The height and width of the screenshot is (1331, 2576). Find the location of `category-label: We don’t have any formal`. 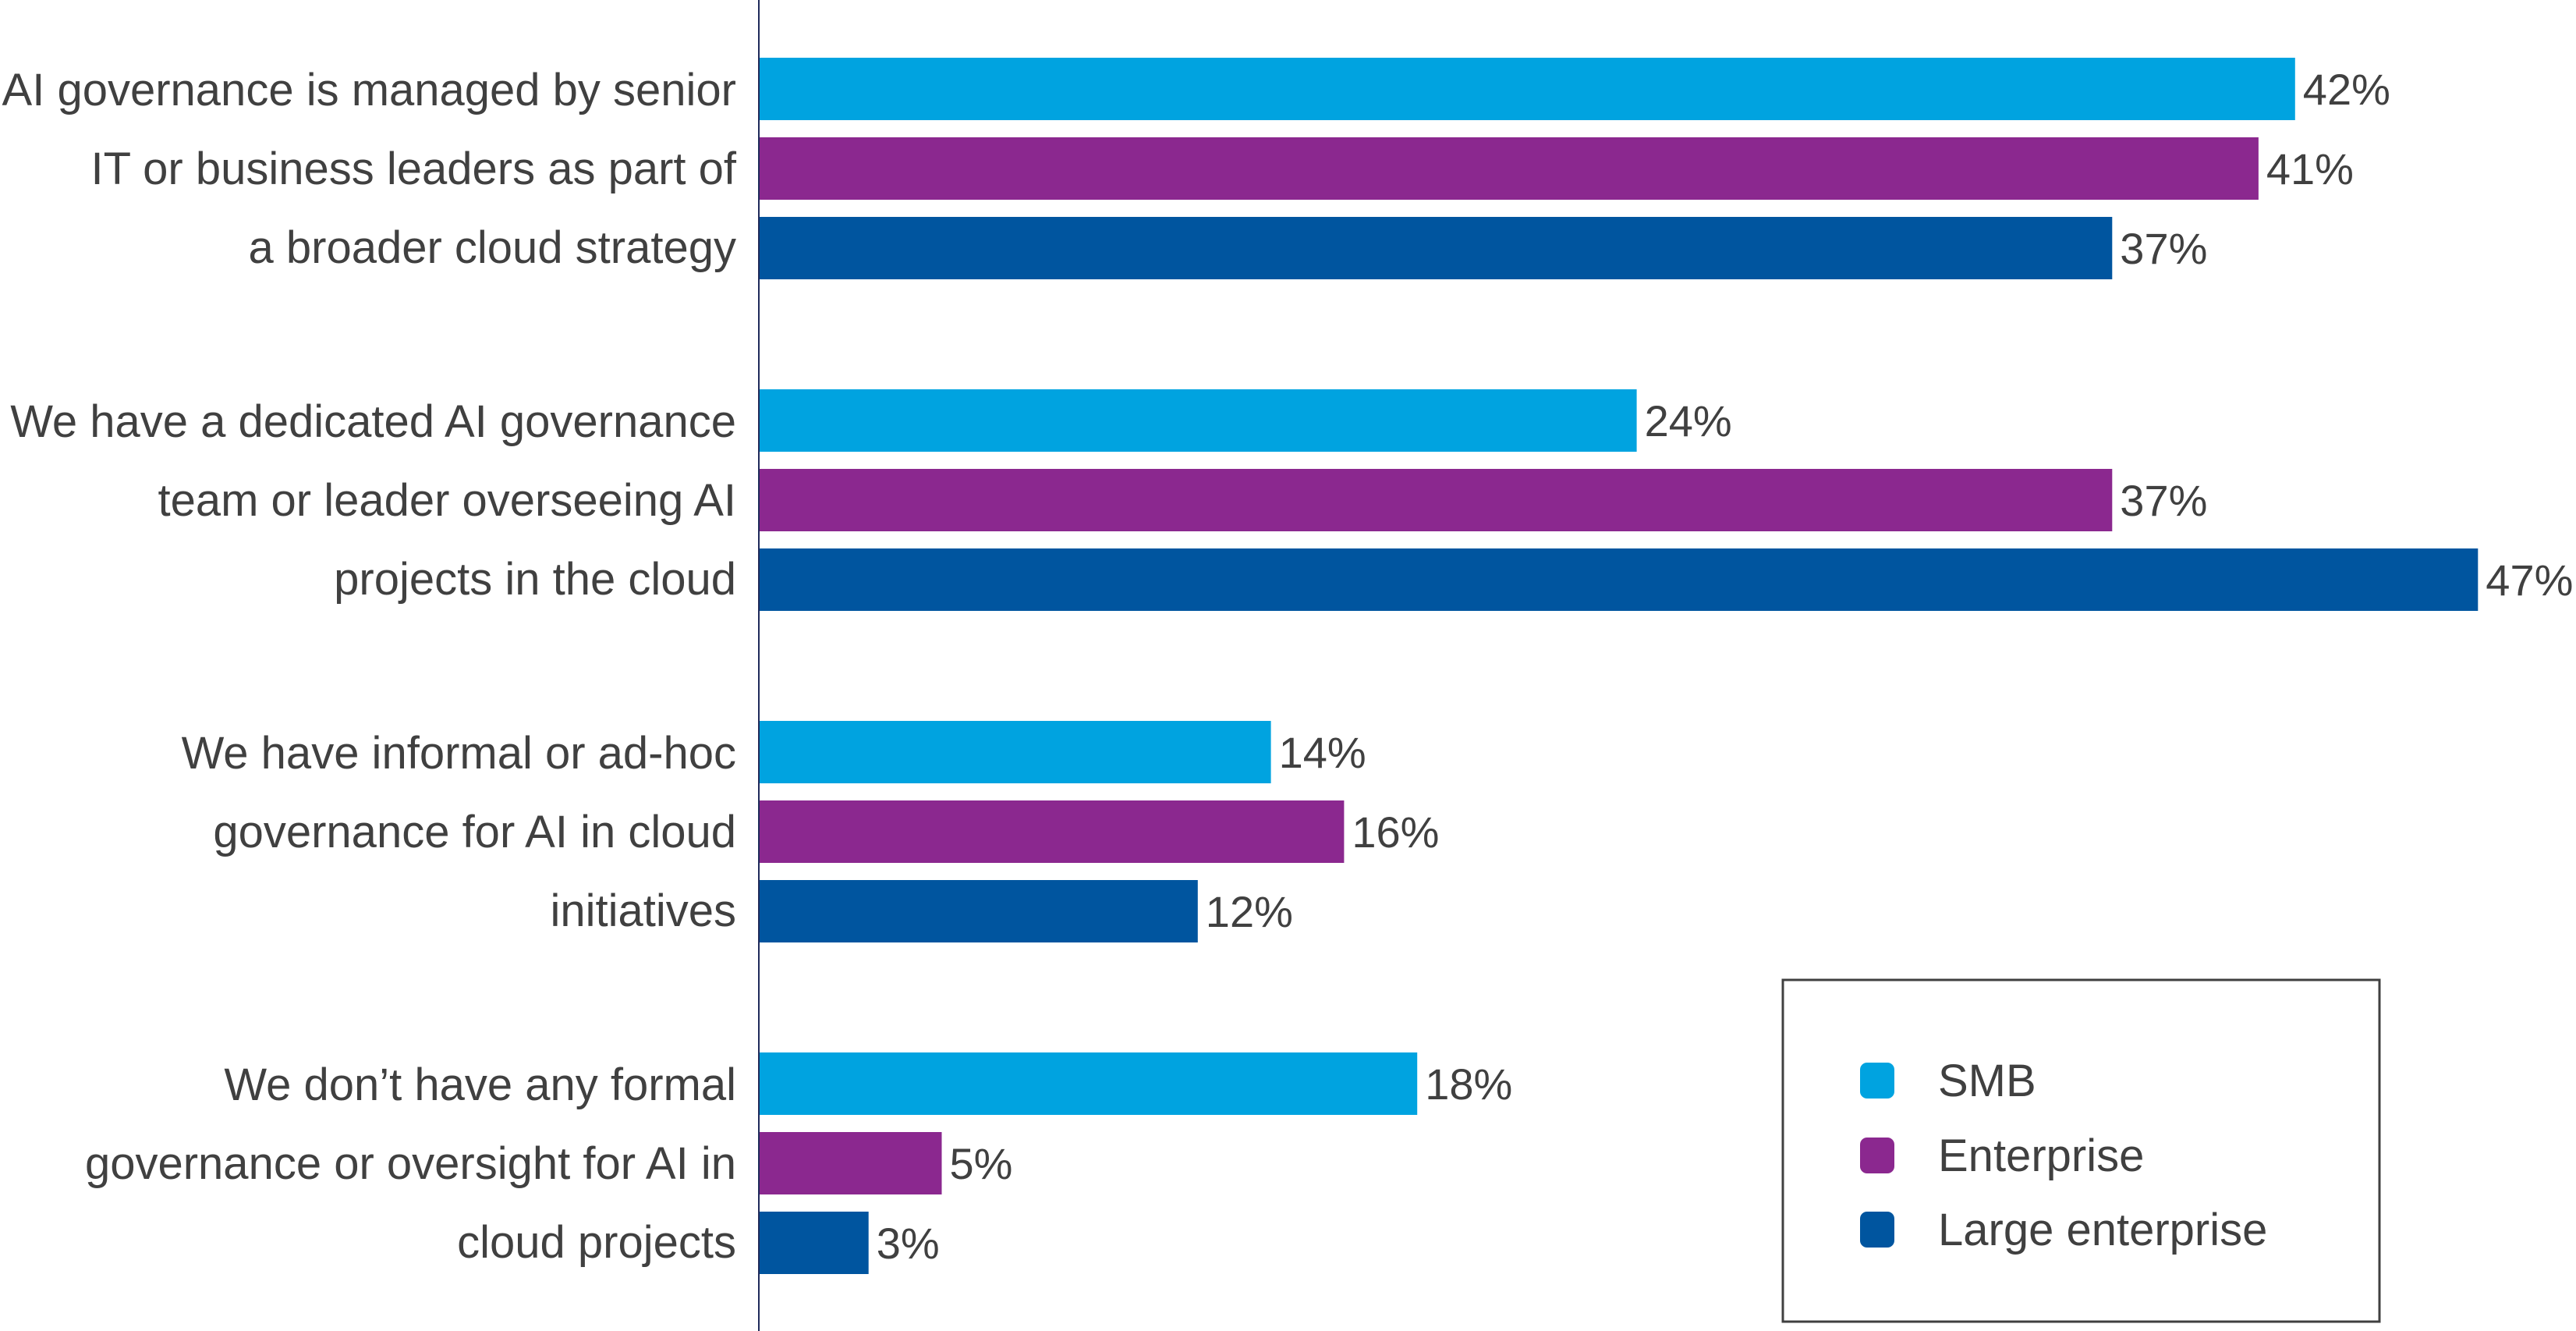

category-label: We don’t have any formal is located at coordinates (480, 1084).